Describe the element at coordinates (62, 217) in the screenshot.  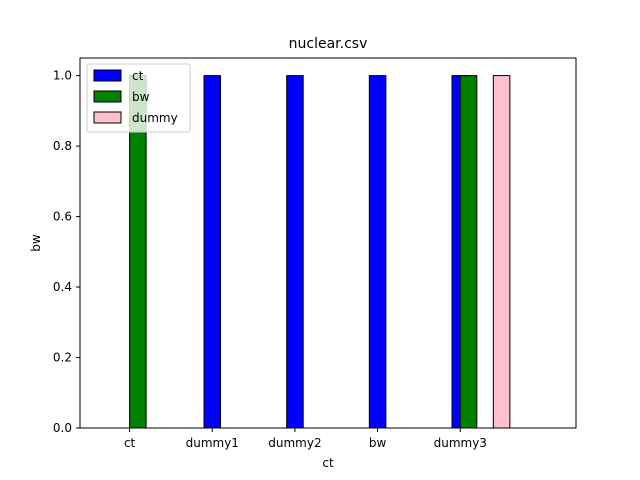
I see `y-tick-label: 0.6` at that location.